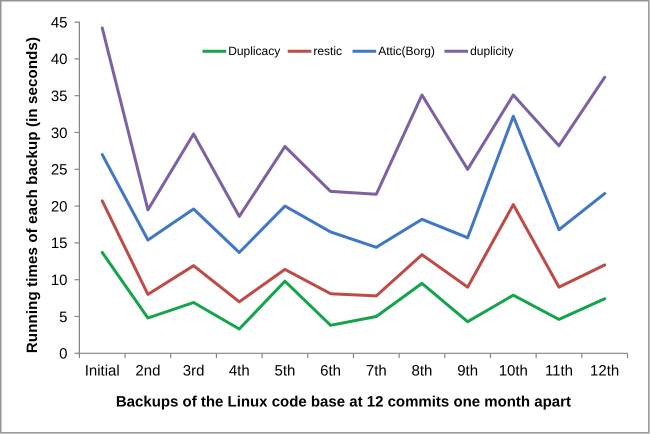 Image resolution: width=650 pixels, height=434 pixels. What do you see at coordinates (59, 133) in the screenshot?
I see `svg-text: 30` at bounding box center [59, 133].